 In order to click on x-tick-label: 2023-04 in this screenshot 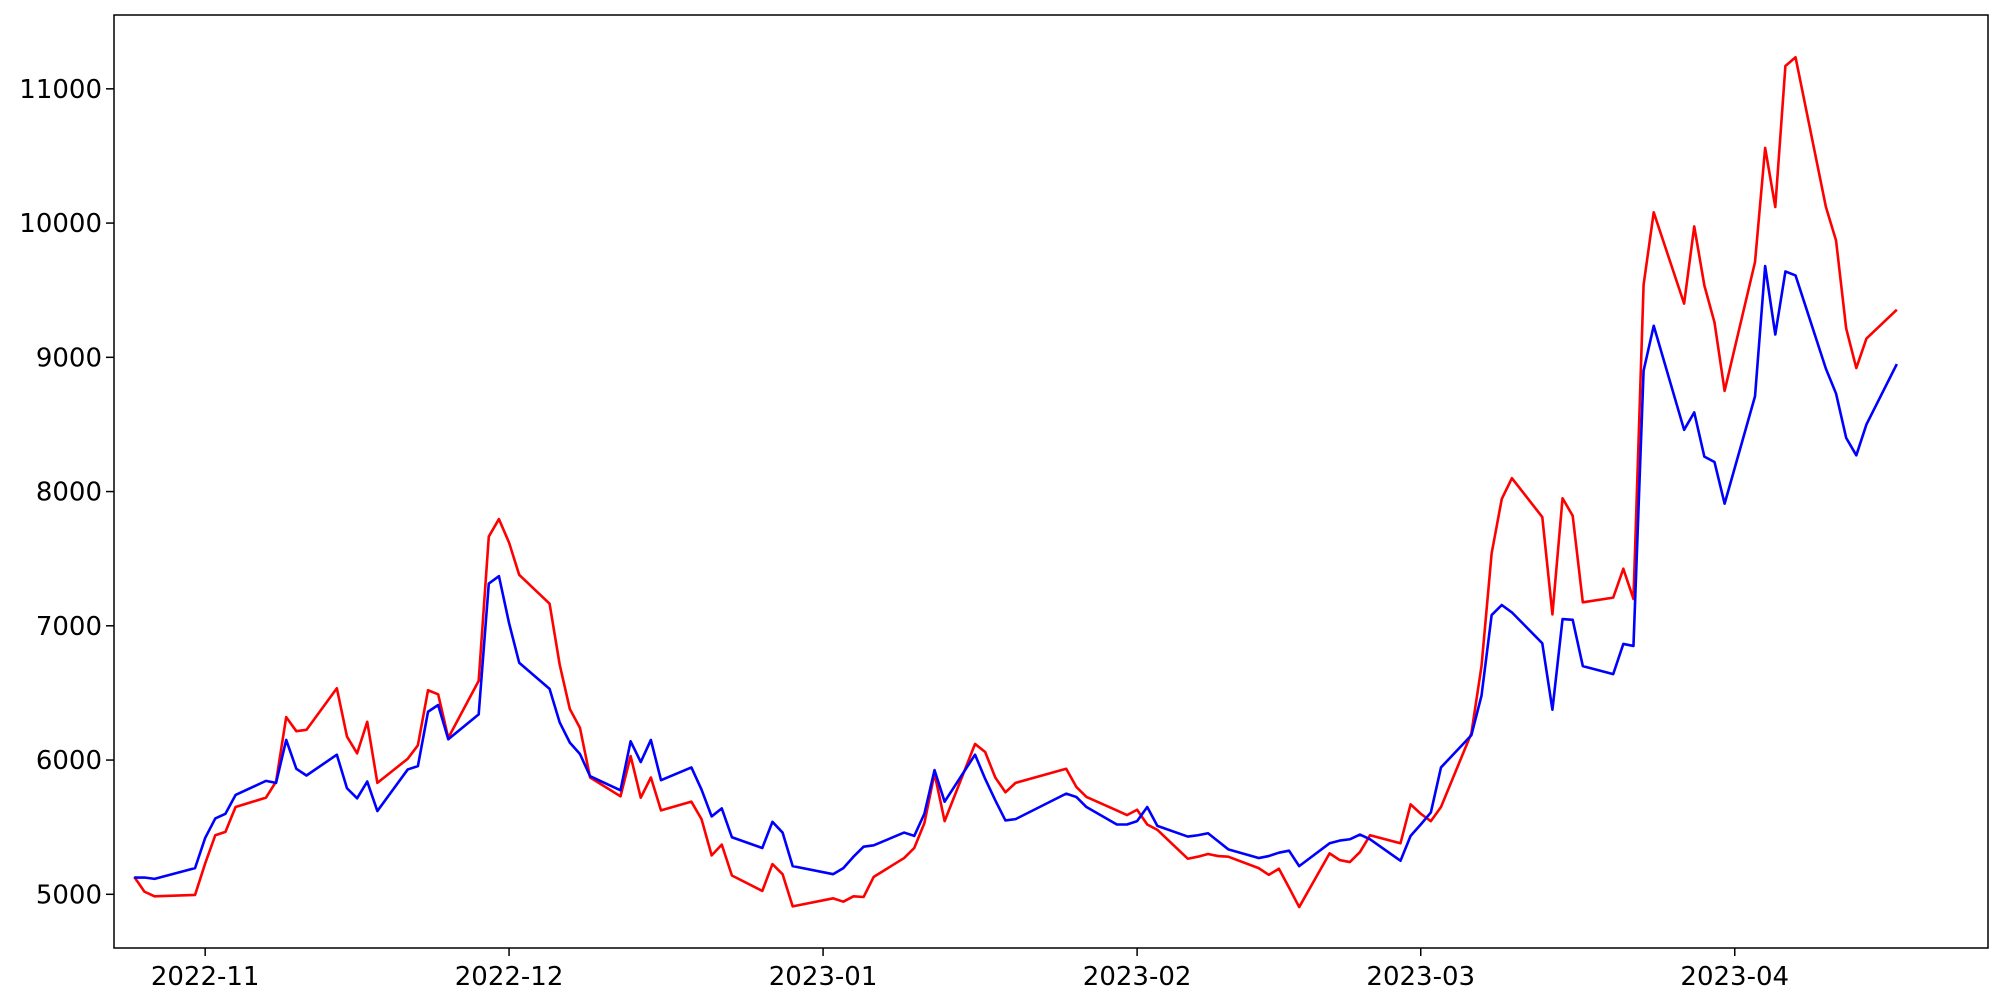, I will do `click(1734, 977)`.